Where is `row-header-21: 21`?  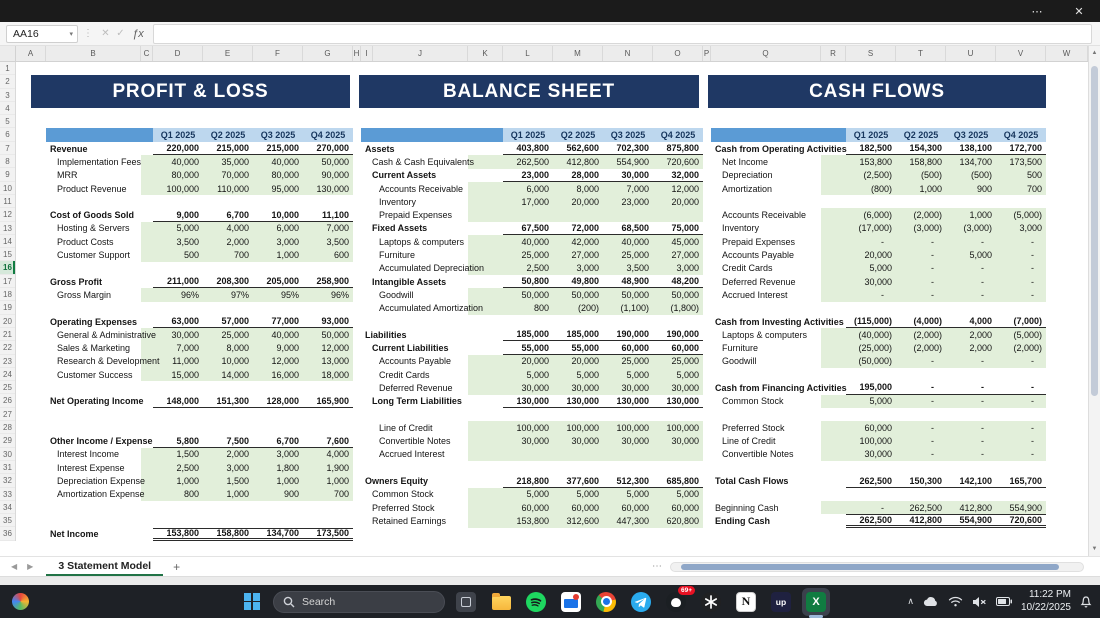
row-header-21: 21 is located at coordinates (7, 335).